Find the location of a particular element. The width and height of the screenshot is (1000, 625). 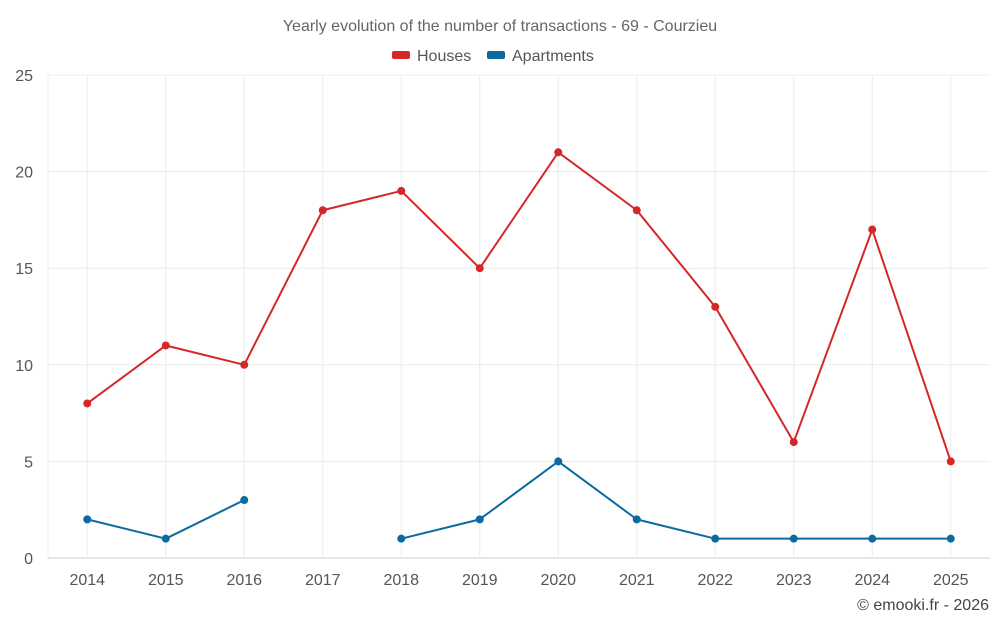

series-apartments is located at coordinates (519, 500).